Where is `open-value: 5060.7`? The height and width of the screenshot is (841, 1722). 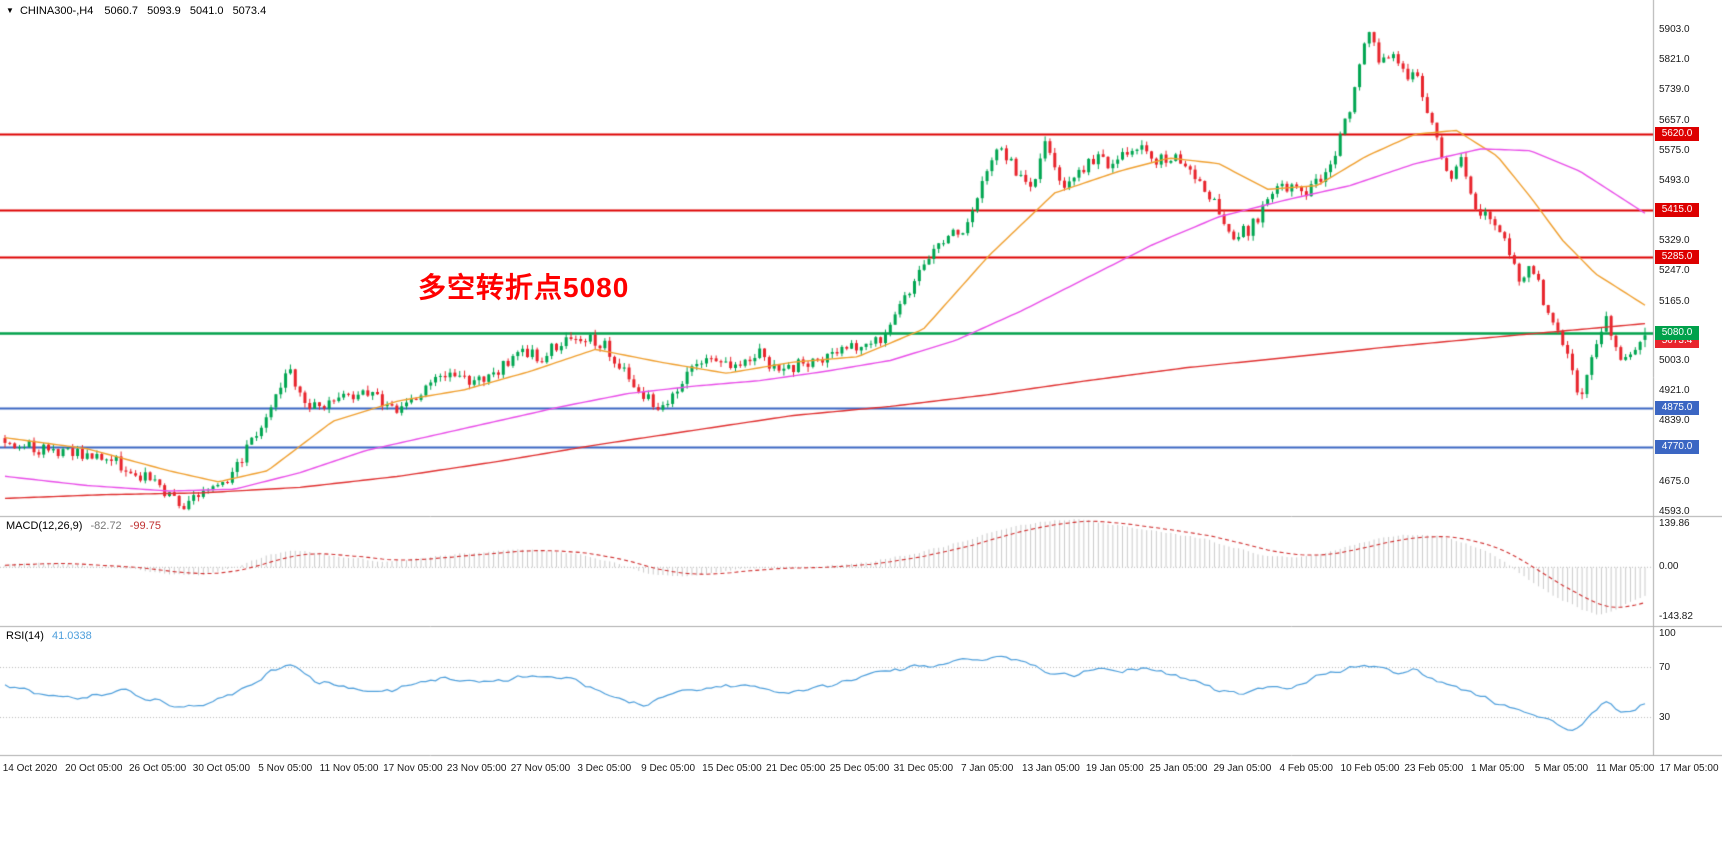 open-value: 5060.7 is located at coordinates (121, 11).